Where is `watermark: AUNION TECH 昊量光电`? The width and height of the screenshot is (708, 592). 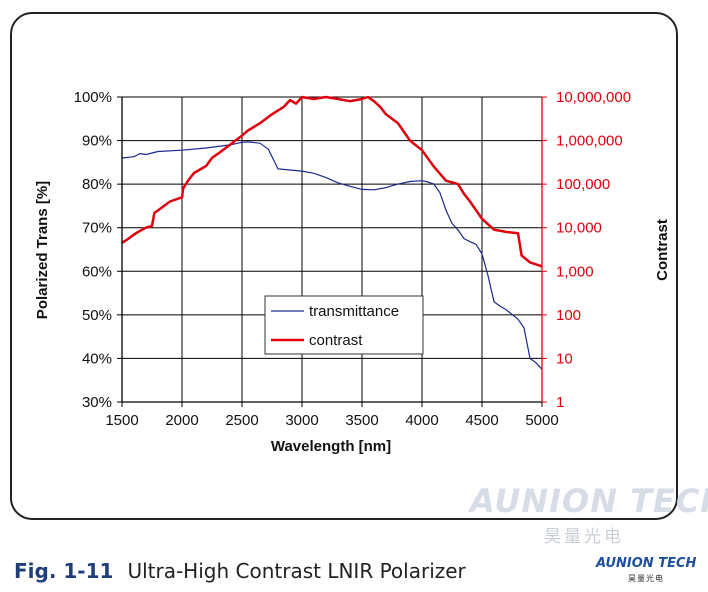
watermark: AUNION TECH 昊量光电 is located at coordinates (589, 517).